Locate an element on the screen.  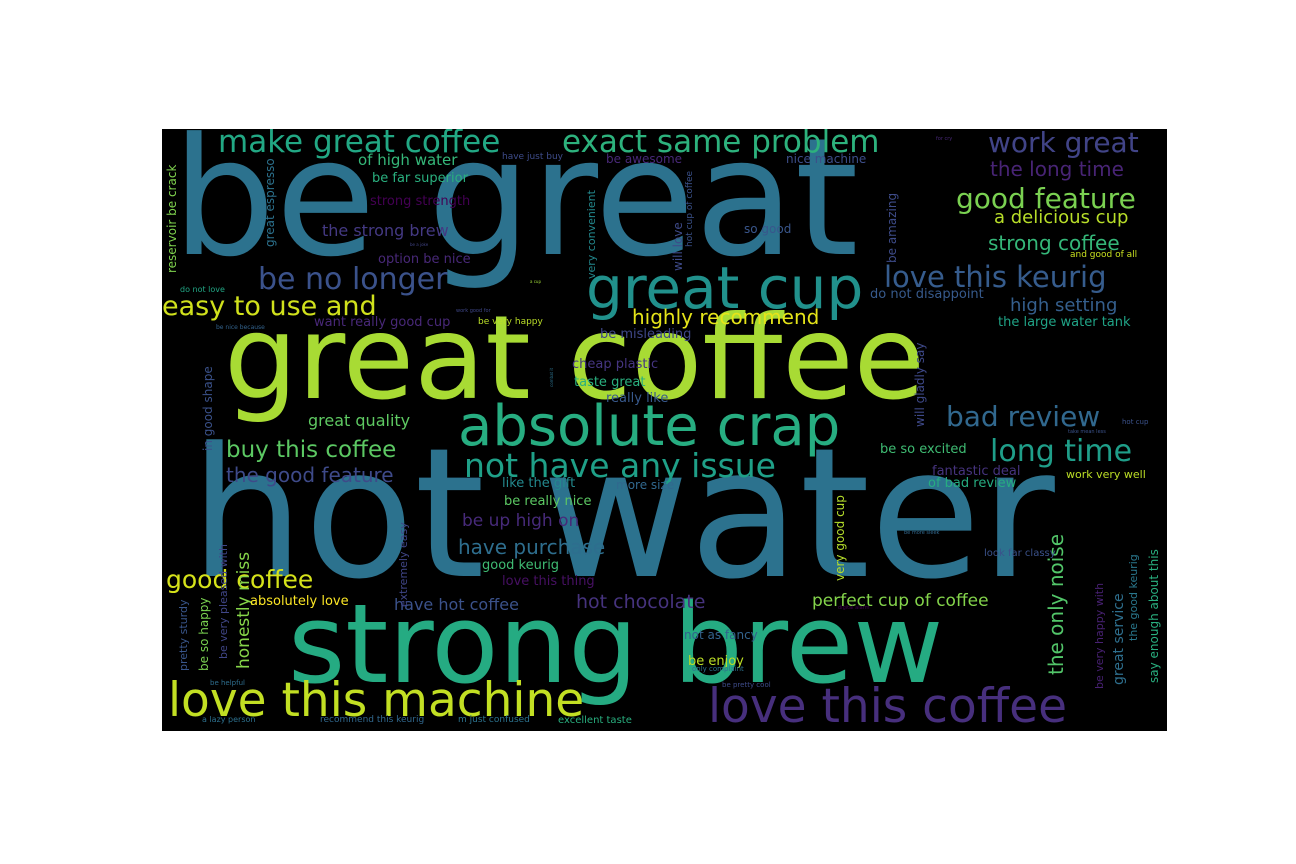
word: extremely easy is located at coordinates (403, 564).